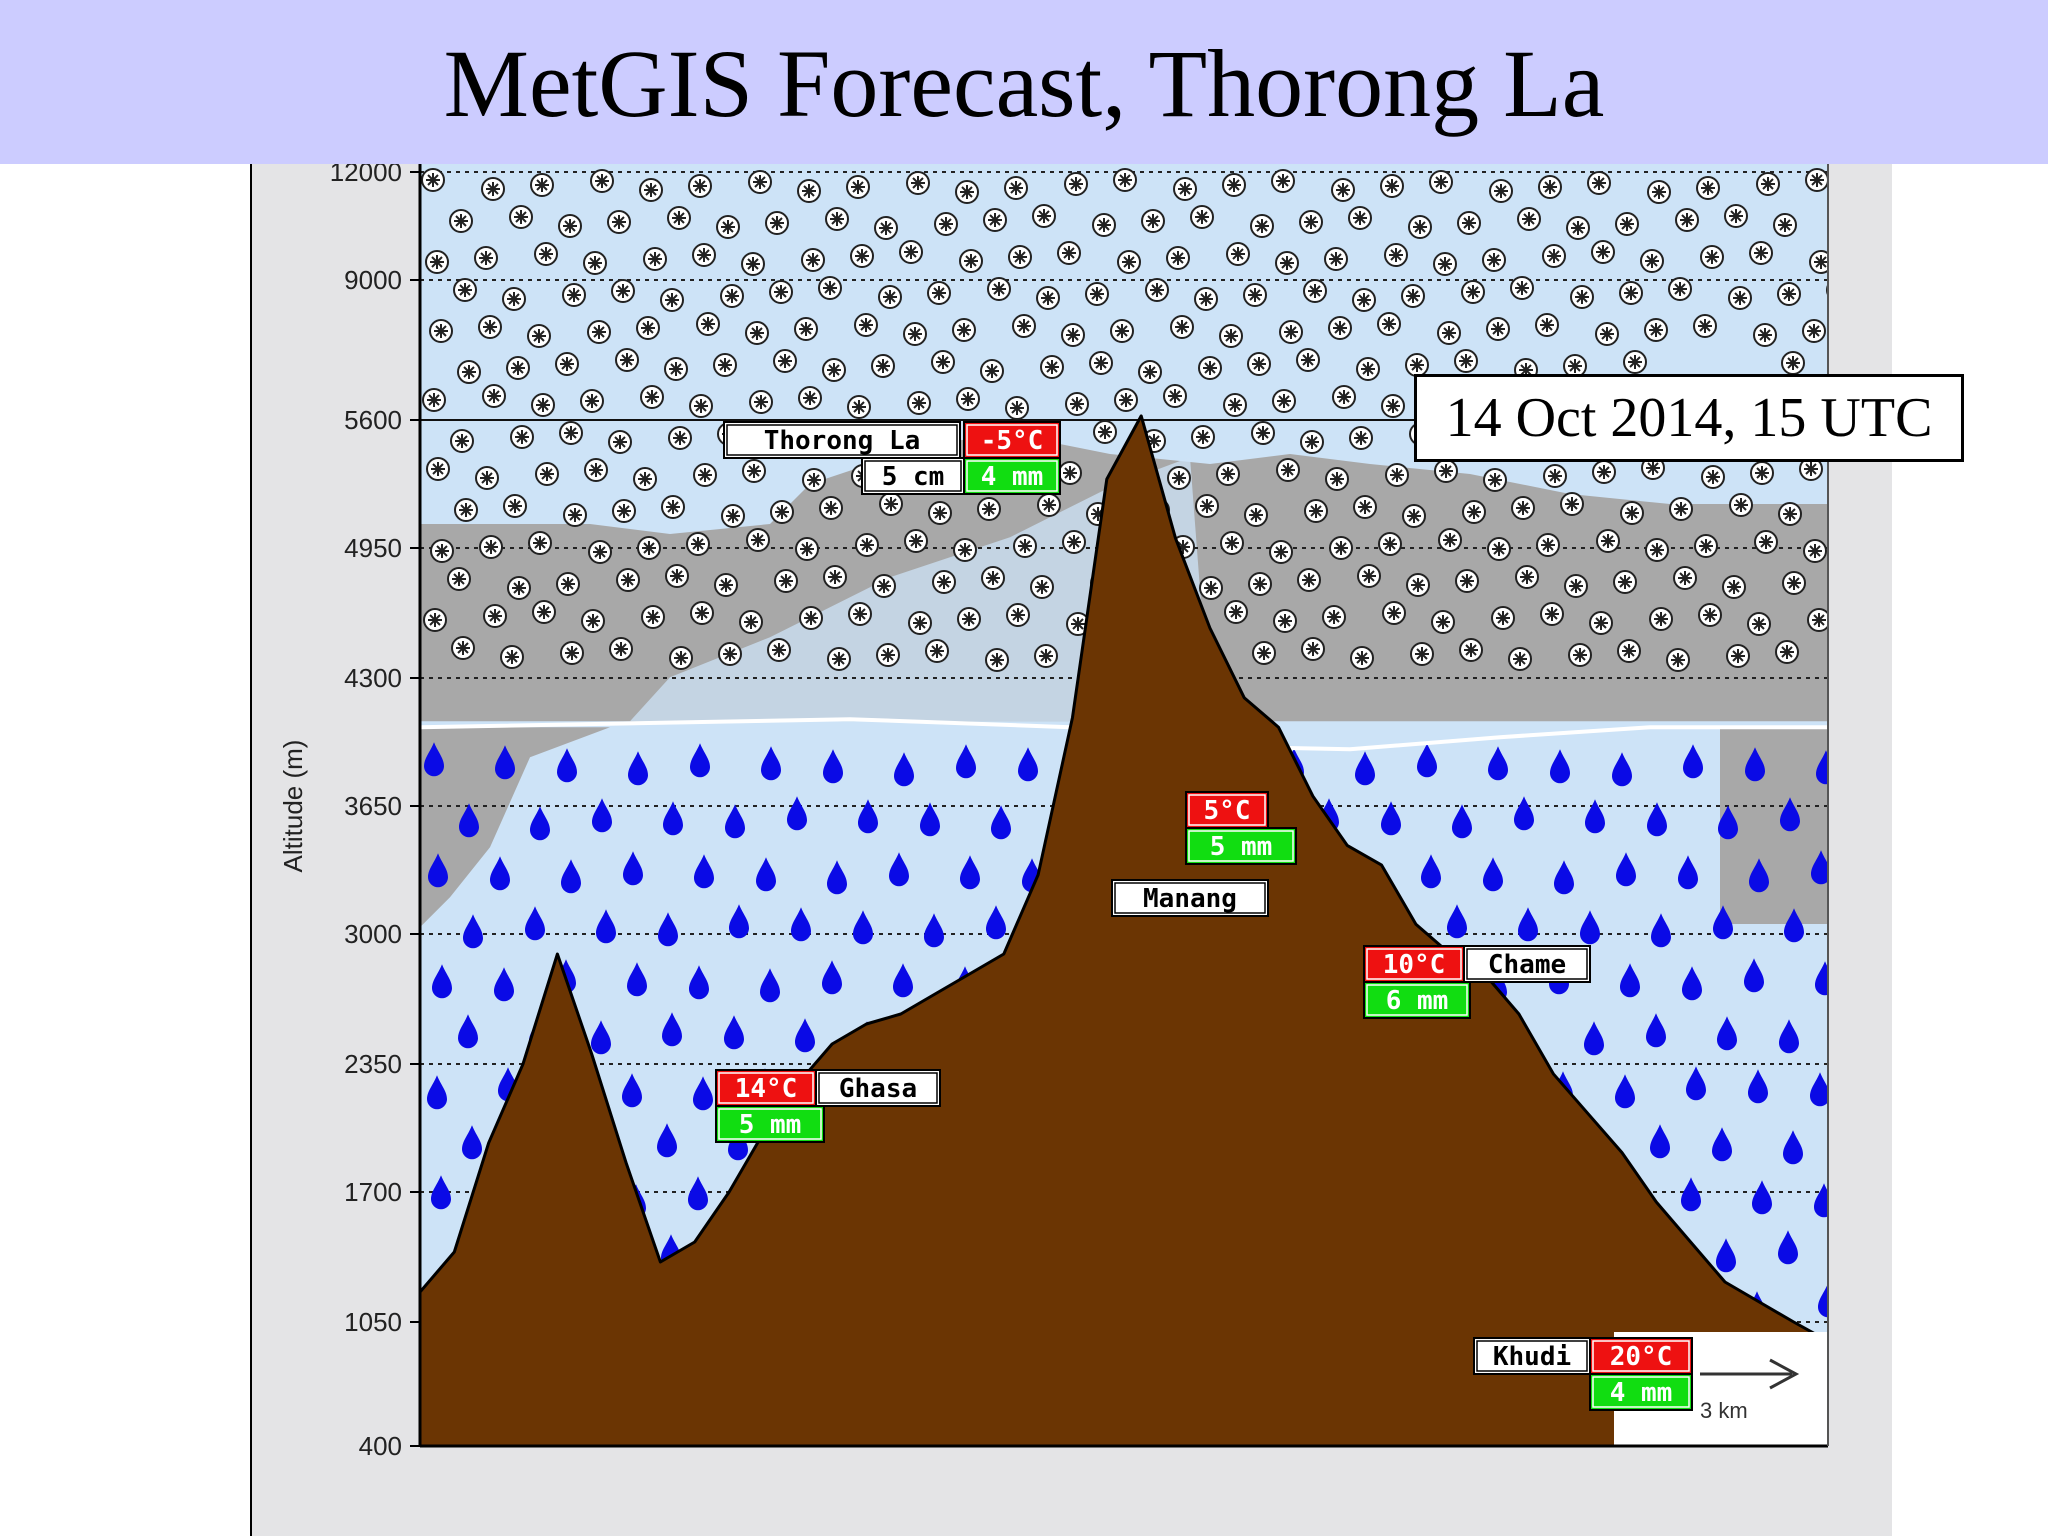  I want to click on ghasa-temperature: 14°C, so click(766, 1088).